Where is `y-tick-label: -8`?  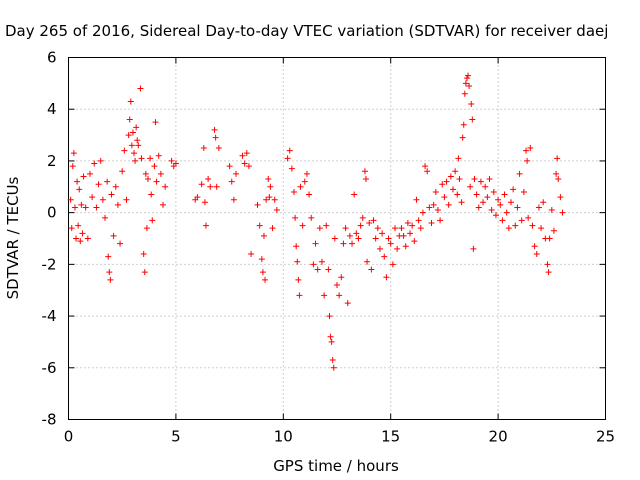
y-tick-label: -8 is located at coordinates (49, 420).